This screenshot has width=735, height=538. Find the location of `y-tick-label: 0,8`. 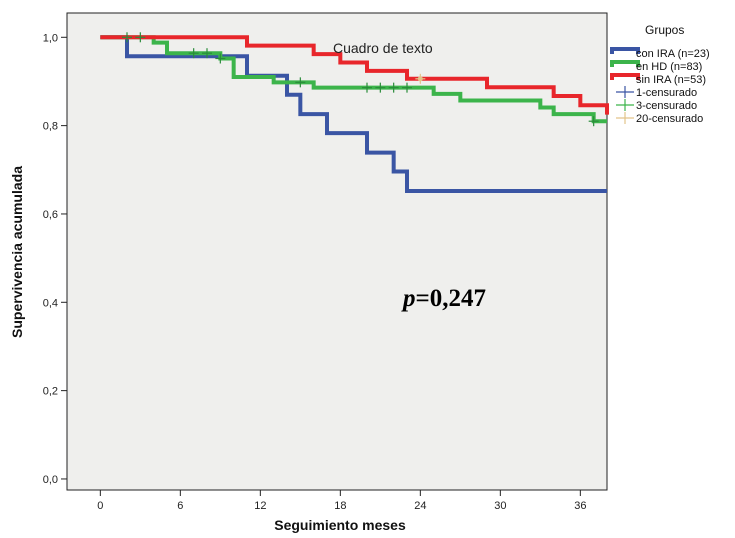

y-tick-label: 0,8 is located at coordinates (50, 127).